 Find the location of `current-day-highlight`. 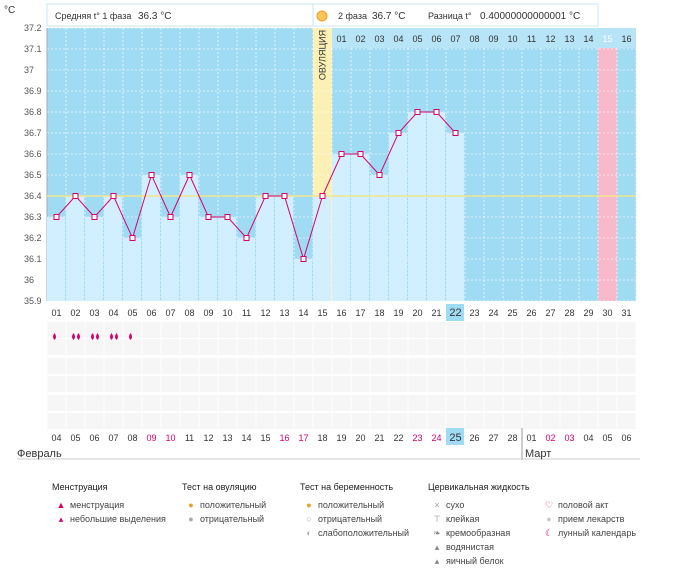

current-day-highlight is located at coordinates (455, 312).